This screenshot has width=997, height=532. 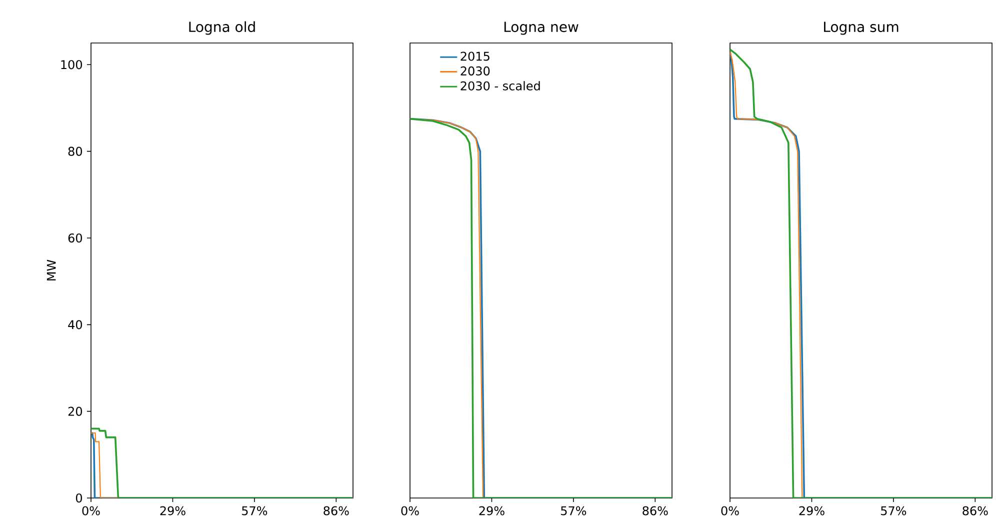 What do you see at coordinates (75, 238) in the screenshot?
I see `y-tick-label: 60` at bounding box center [75, 238].